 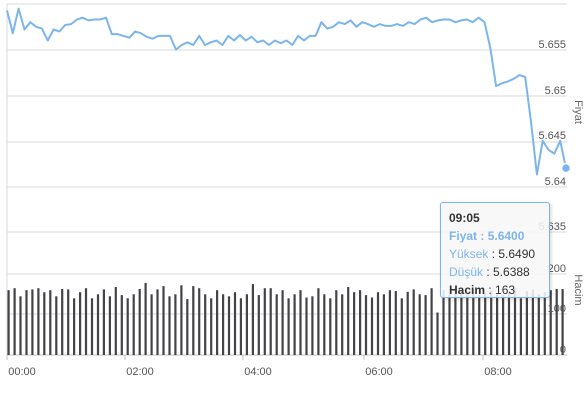 What do you see at coordinates (258, 372) in the screenshot?
I see `x-tick-label: 04:00` at bounding box center [258, 372].